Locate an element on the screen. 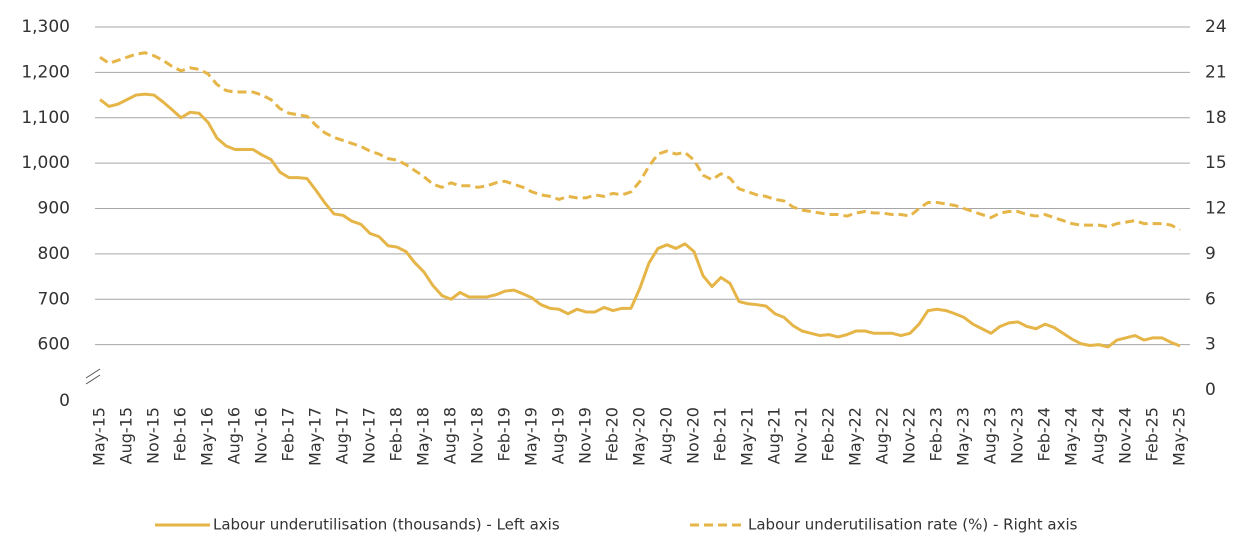 The image size is (1234, 537). x-tick-label: Nov-16 is located at coordinates (261, 435).